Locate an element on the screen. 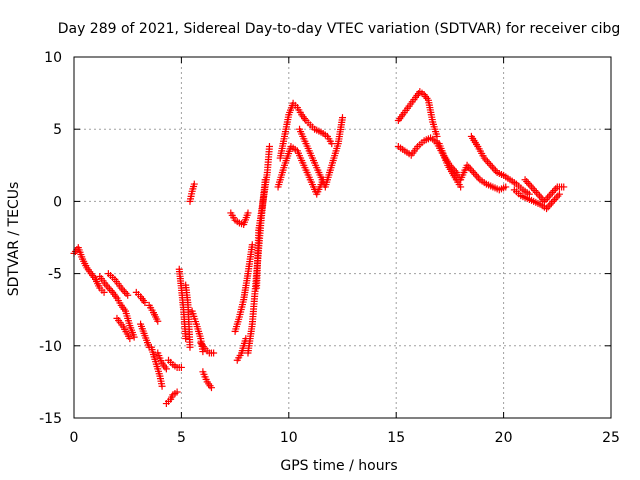 Image resolution: width=640 pixels, height=480 pixels. y-tick-label: -15 is located at coordinates (50, 419).